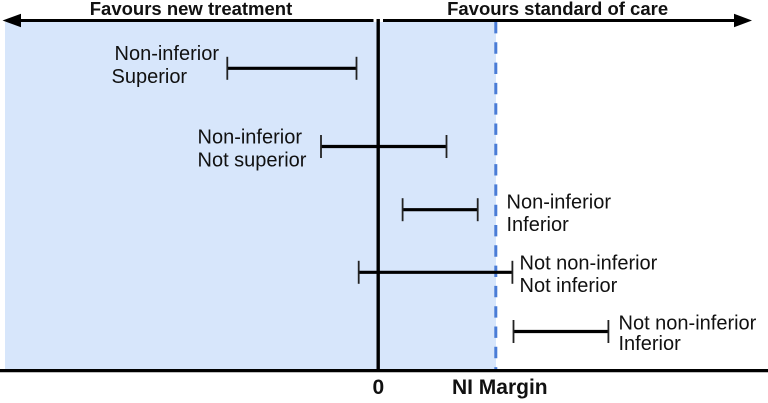  Describe the element at coordinates (191, 9) in the screenshot. I see `svg-text: Favours new treatment` at that location.